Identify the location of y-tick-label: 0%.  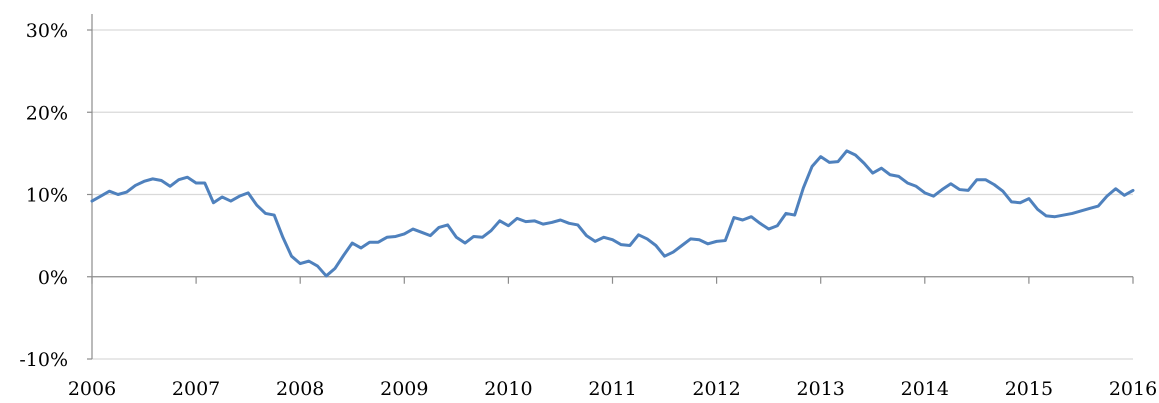
(53, 278).